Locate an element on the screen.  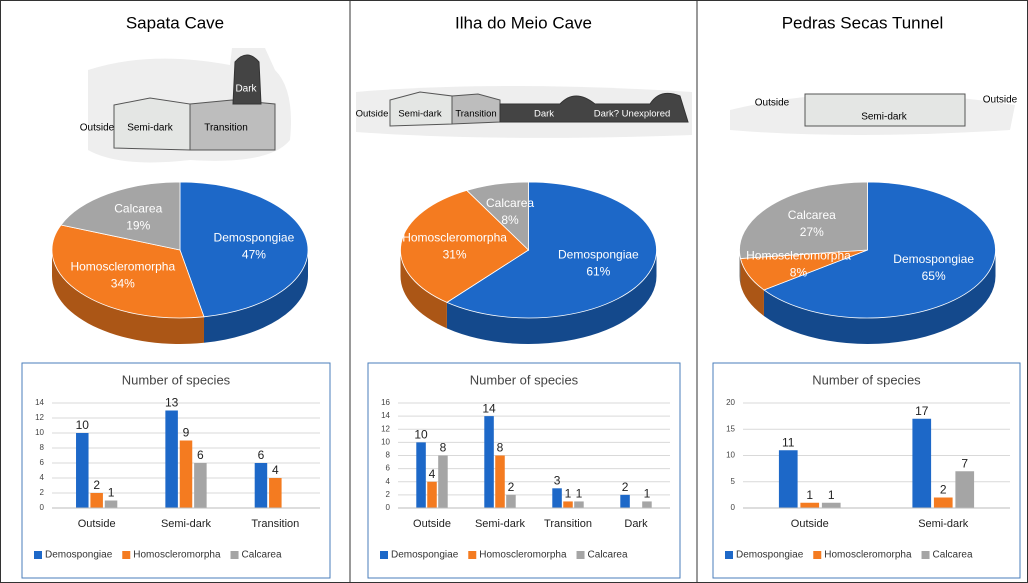
pie-value-label: 61% is located at coordinates (598, 272).